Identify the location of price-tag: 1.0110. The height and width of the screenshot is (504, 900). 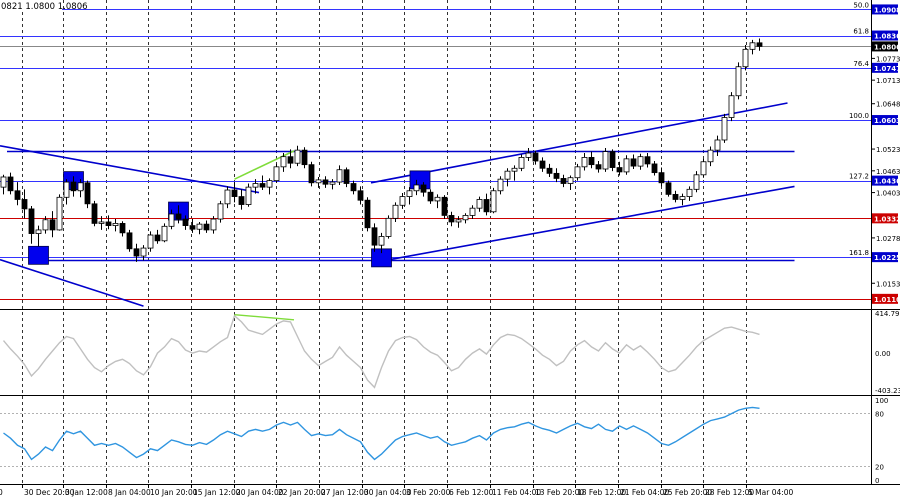
(886, 299).